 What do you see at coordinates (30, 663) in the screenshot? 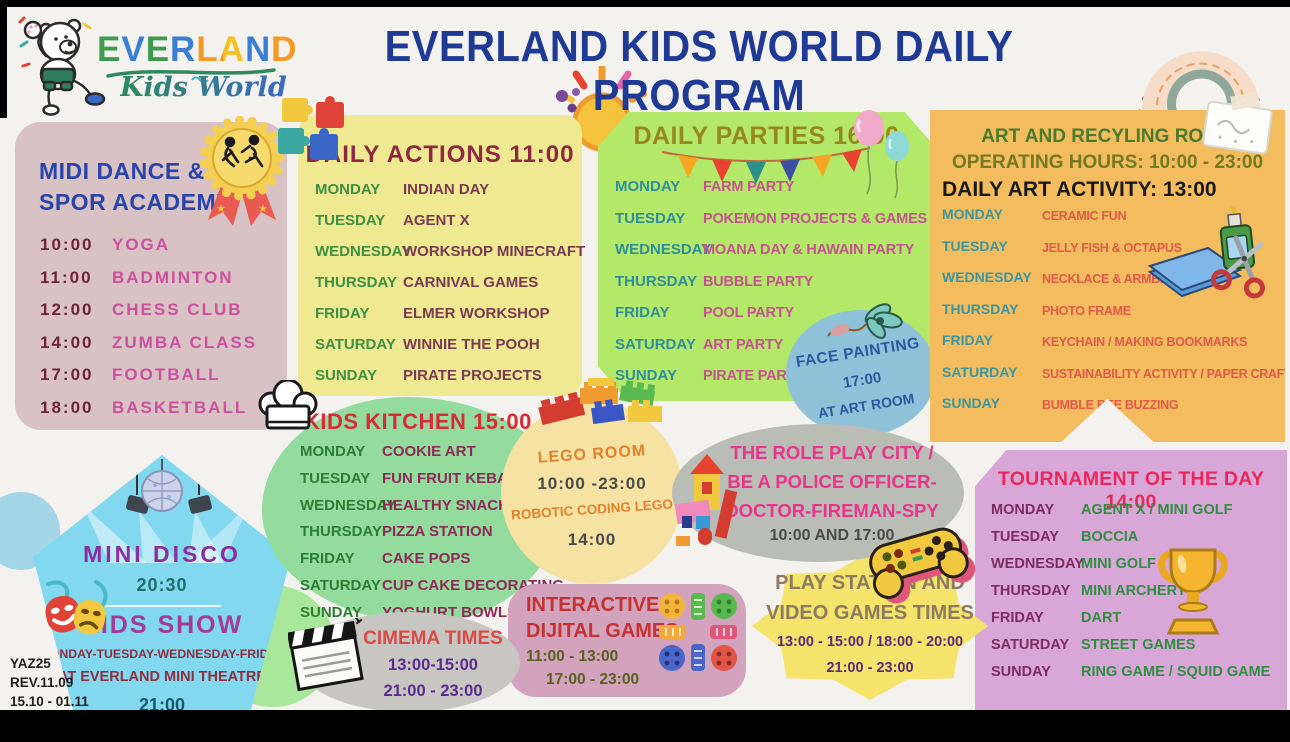
I see `revision-code: YAZ25` at bounding box center [30, 663].